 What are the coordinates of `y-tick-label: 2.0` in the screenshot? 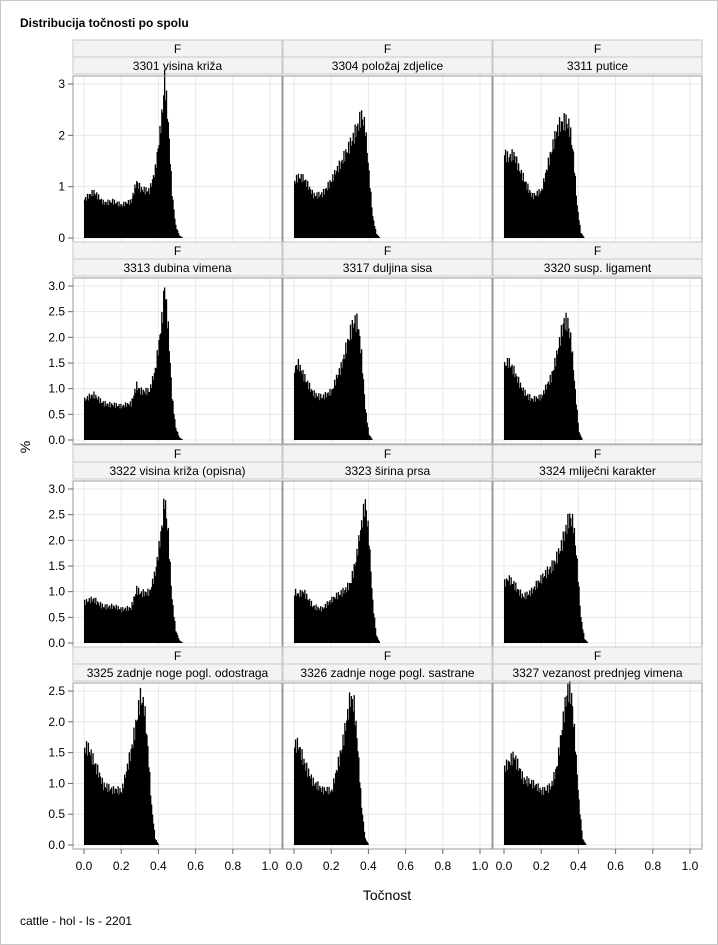 It's located at (56, 540).